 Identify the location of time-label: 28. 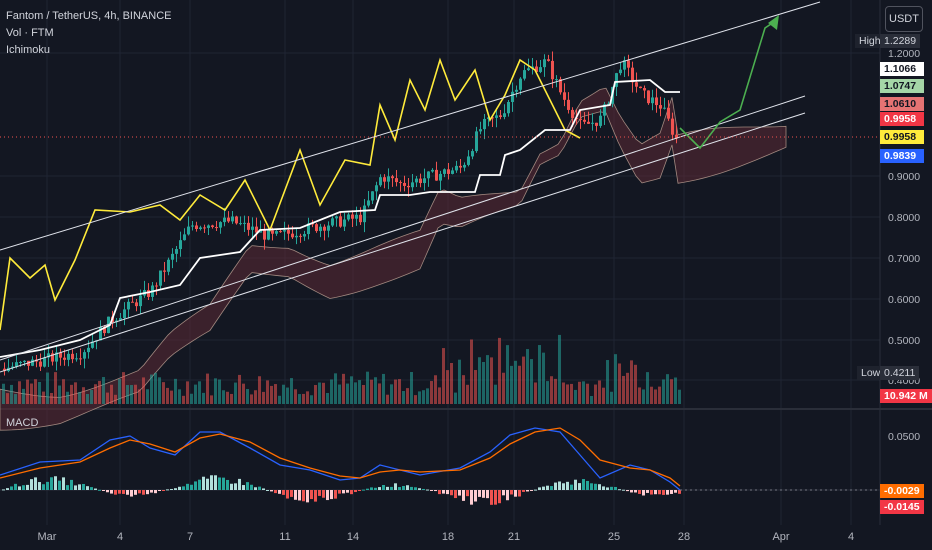
(684, 537).